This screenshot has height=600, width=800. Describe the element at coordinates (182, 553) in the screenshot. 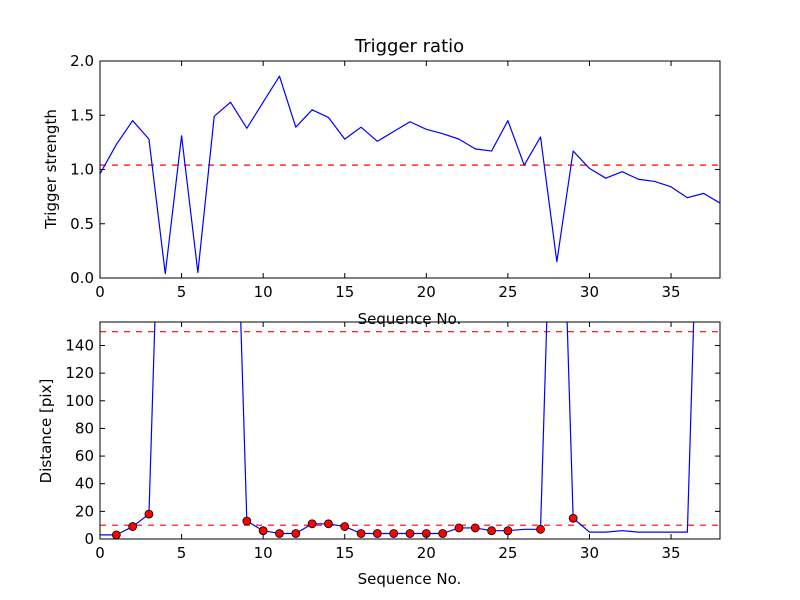

I see `bottom-x-tick-label: 5` at that location.